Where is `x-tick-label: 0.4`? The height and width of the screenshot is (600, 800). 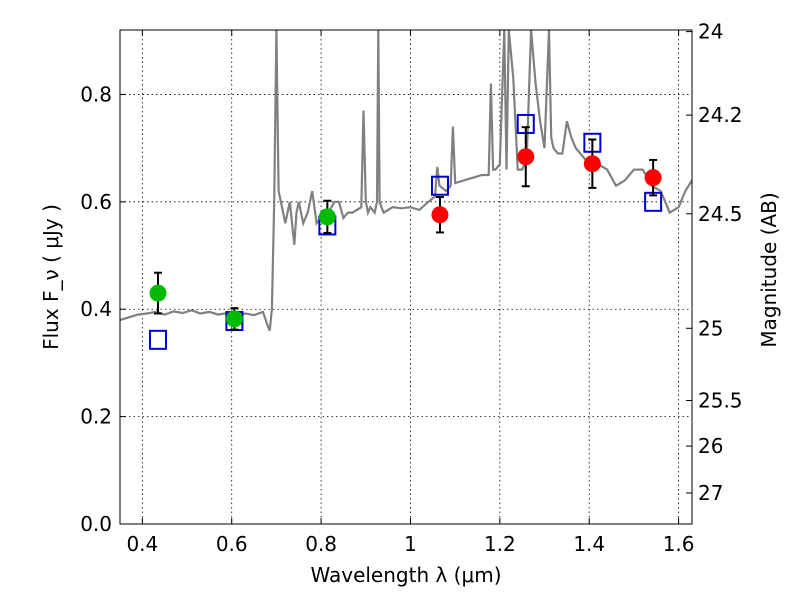 x-tick-label: 0.4 is located at coordinates (142, 544).